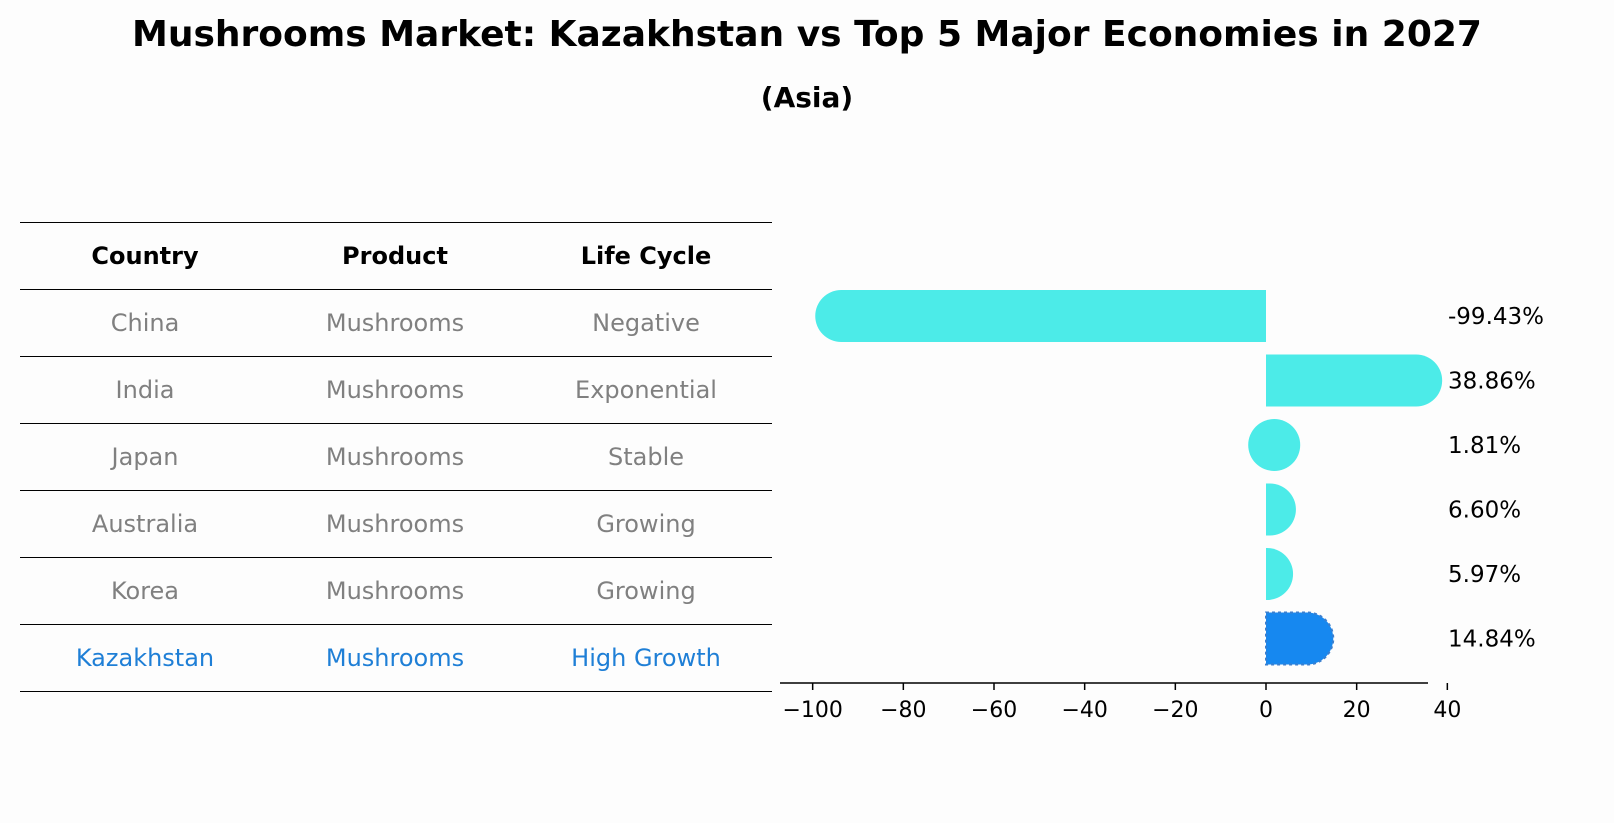 This screenshot has height=823, width=1614. I want to click on table-row: Korea Mushrooms Growing, so click(396, 590).